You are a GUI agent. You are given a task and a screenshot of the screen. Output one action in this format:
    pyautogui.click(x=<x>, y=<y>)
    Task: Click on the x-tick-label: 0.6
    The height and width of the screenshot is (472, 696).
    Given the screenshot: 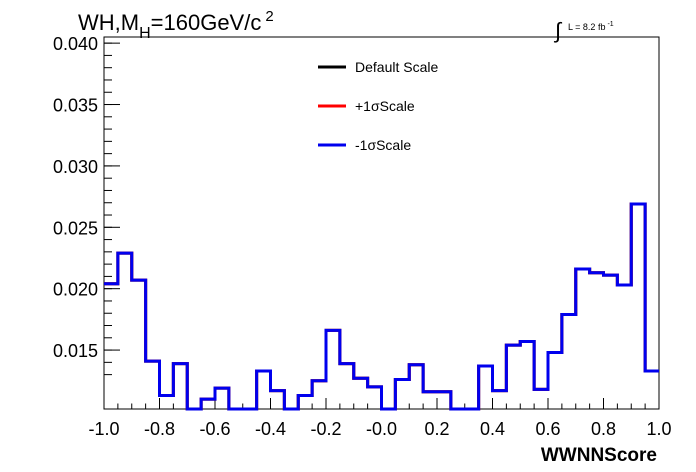 What is the action you would take?
    pyautogui.click(x=547, y=429)
    